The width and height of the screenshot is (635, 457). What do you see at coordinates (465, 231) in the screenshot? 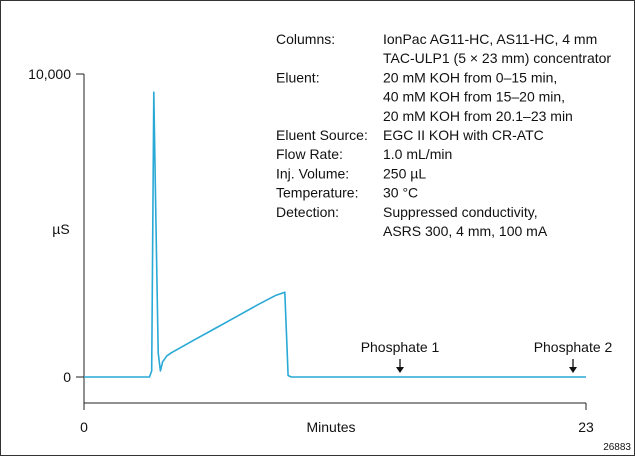
I see `condition-value: ASRS 300, 4 mm, 100 mA` at bounding box center [465, 231].